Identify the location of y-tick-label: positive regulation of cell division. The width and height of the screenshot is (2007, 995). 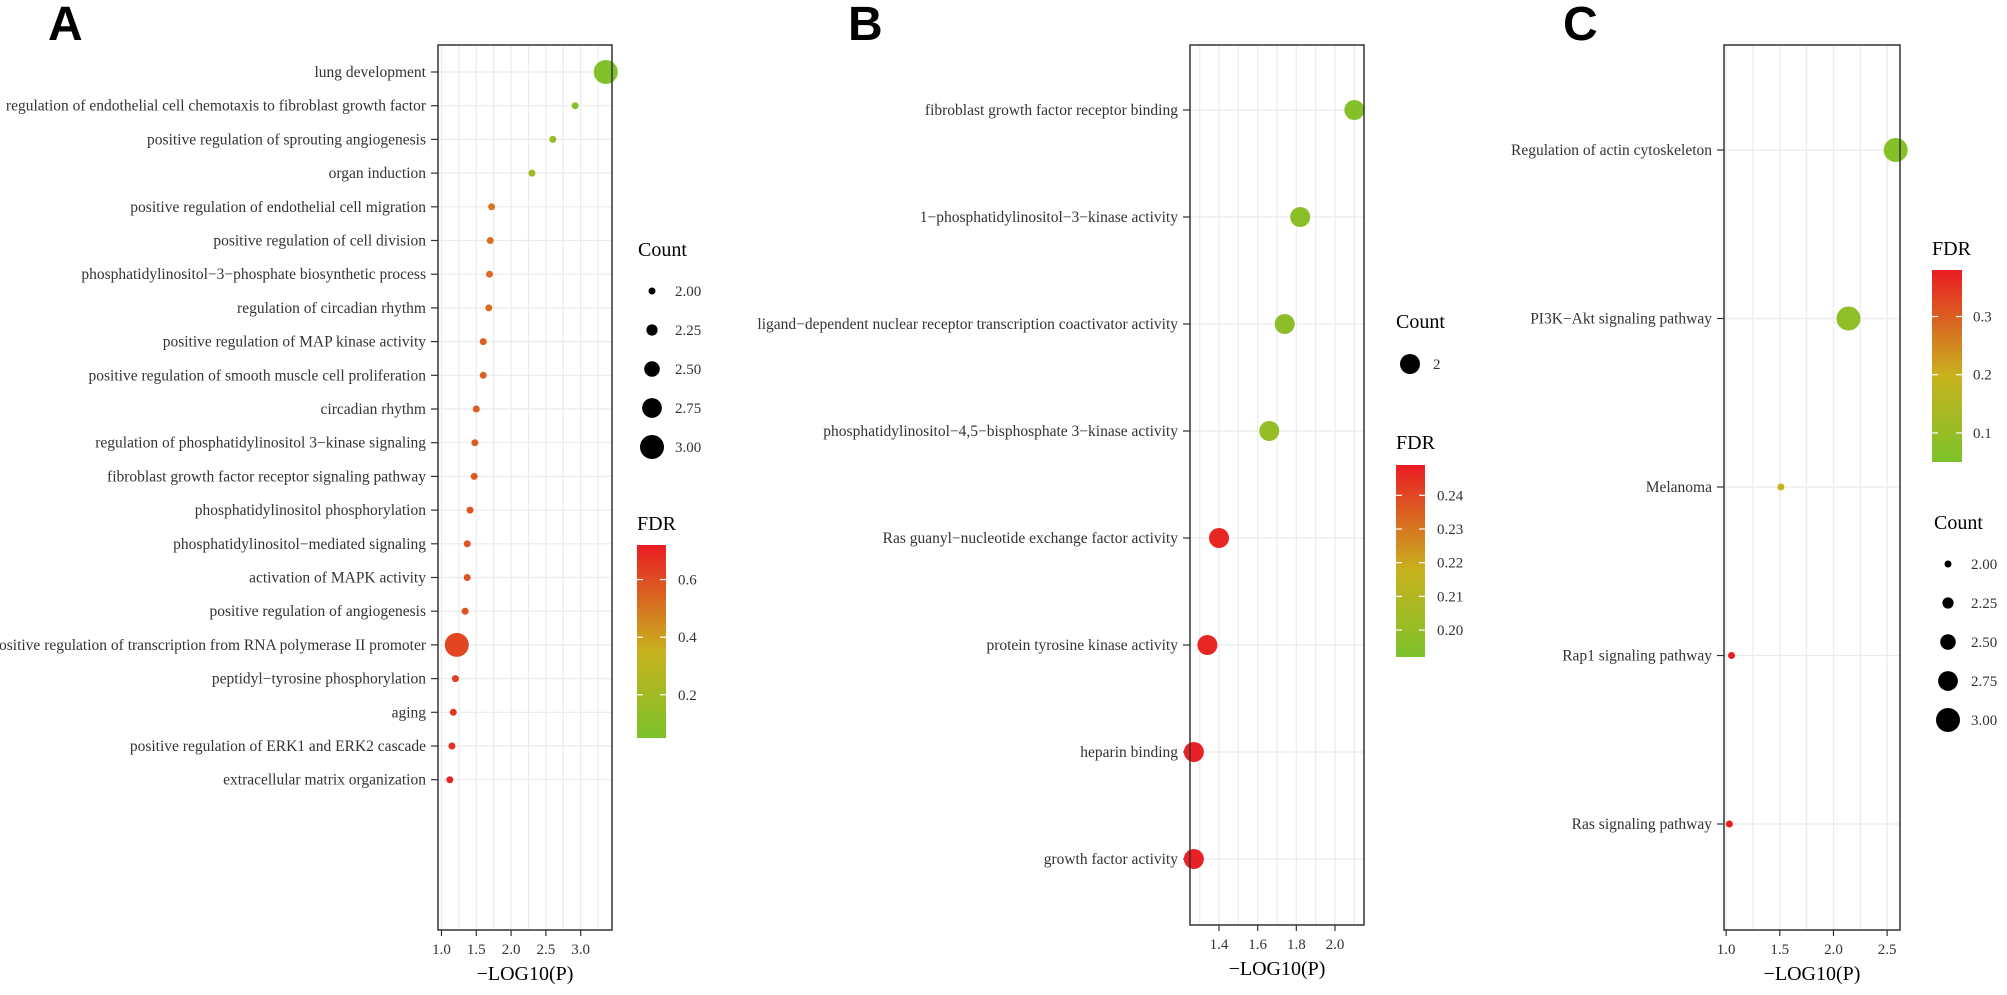
(319, 241).